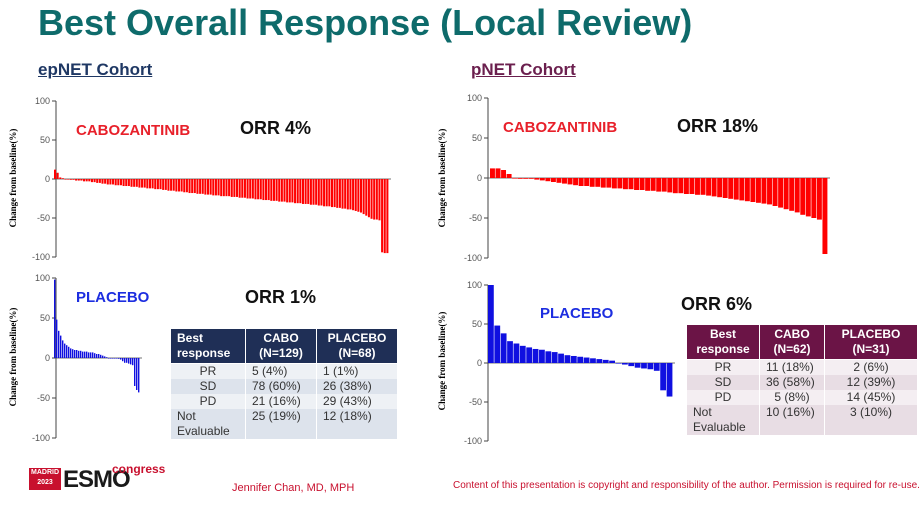 The height and width of the screenshot is (508, 920). What do you see at coordinates (718, 126) in the screenshot?
I see `pn-cabo-orr: ORR 18%` at bounding box center [718, 126].